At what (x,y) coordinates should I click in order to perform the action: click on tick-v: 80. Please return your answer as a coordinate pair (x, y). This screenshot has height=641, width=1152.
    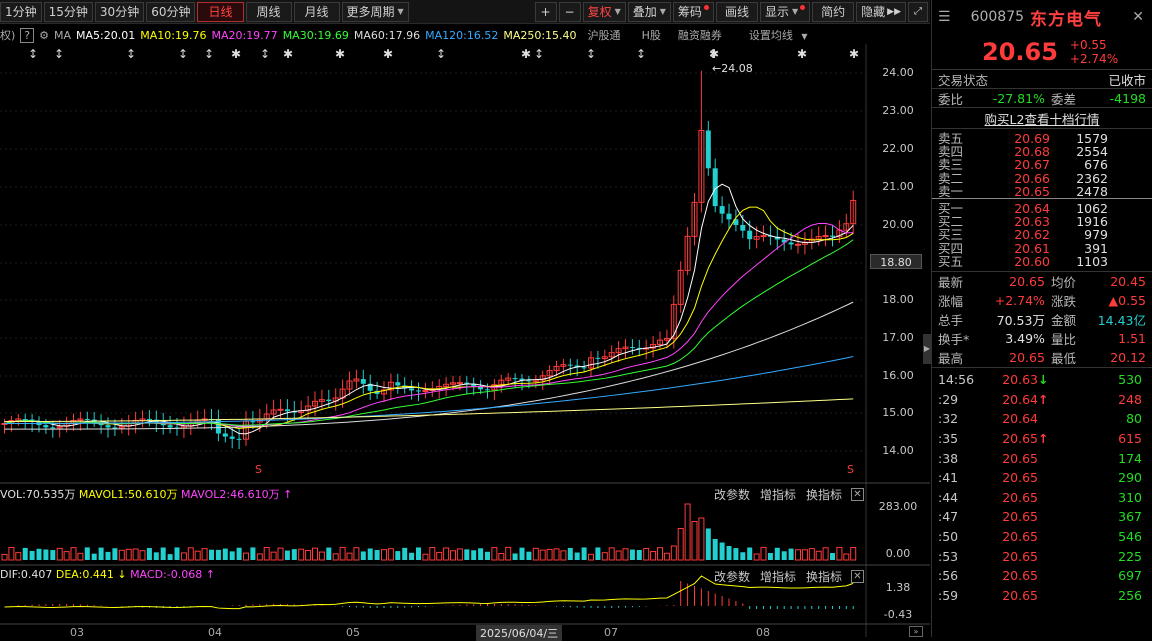
    Looking at the image, I should click on (1134, 419).